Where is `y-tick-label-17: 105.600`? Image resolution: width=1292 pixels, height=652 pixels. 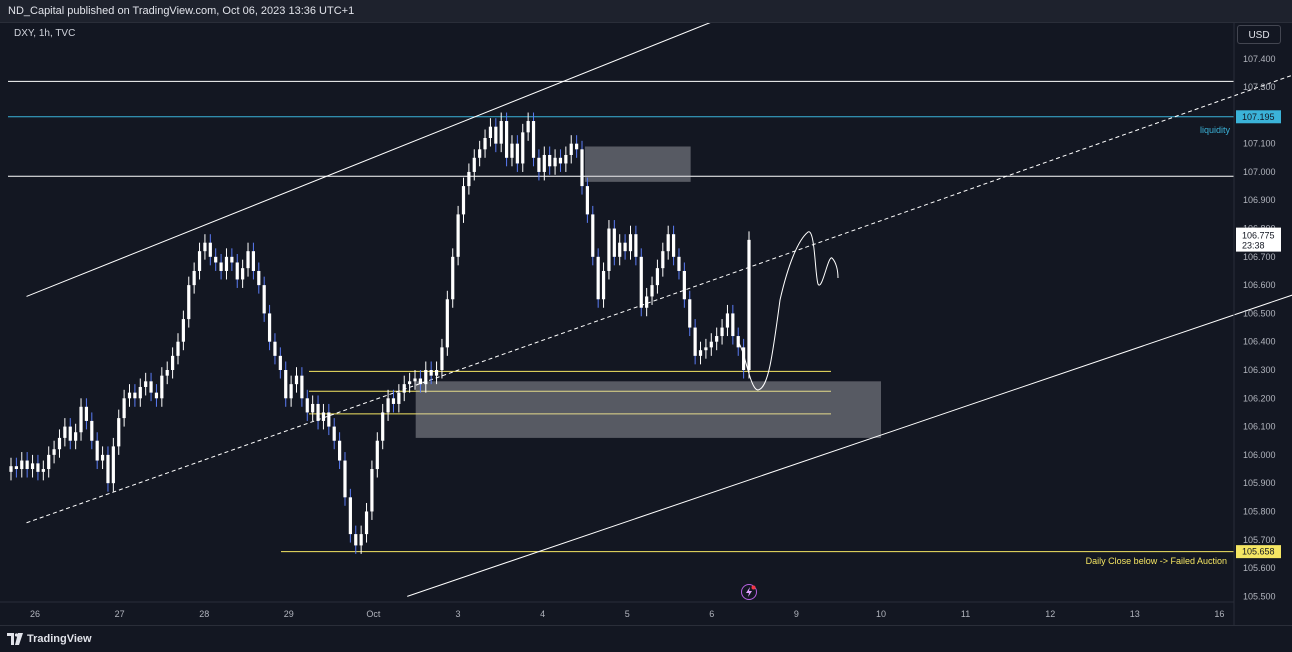 y-tick-label-17: 105.600 is located at coordinates (1259, 568).